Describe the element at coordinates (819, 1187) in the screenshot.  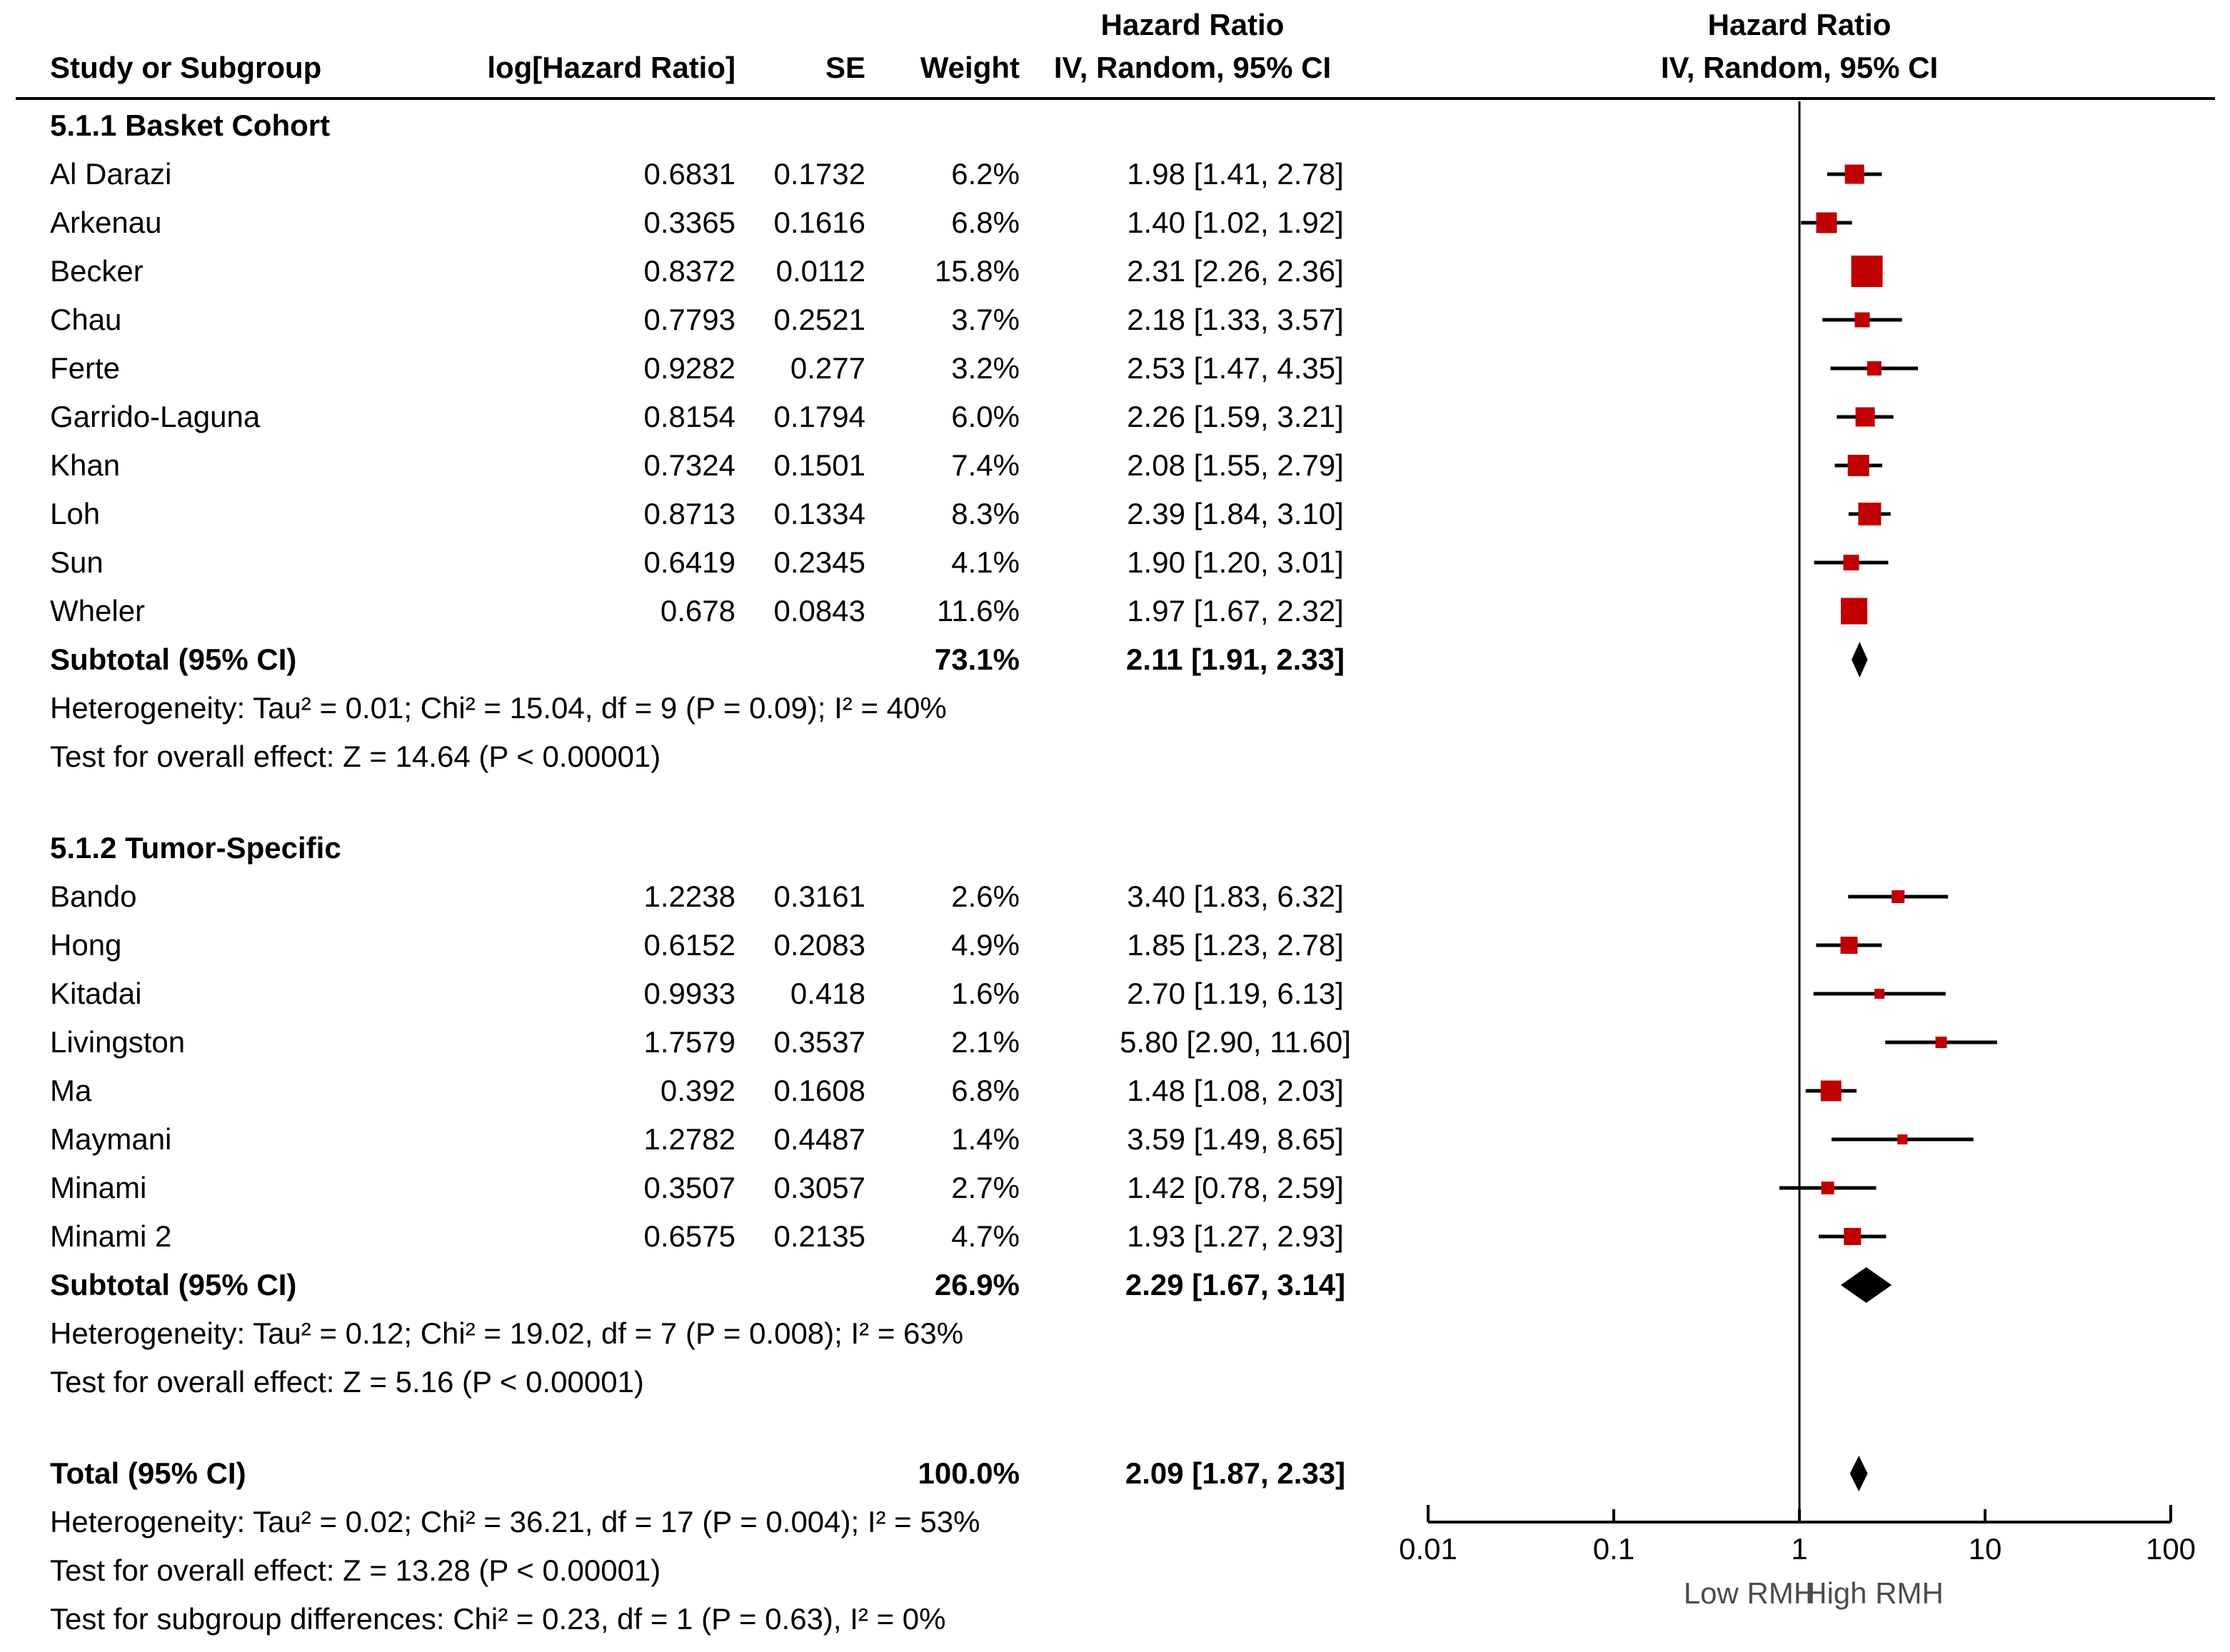
I see `se-value: 0.3057` at that location.